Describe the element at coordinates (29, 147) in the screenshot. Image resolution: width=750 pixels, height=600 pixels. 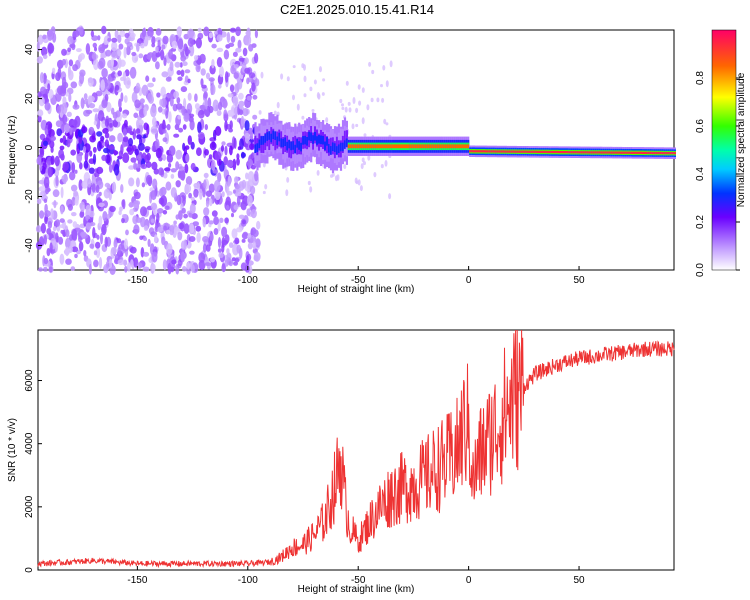
I see `spectrogram-y-tick-label: 0` at that location.